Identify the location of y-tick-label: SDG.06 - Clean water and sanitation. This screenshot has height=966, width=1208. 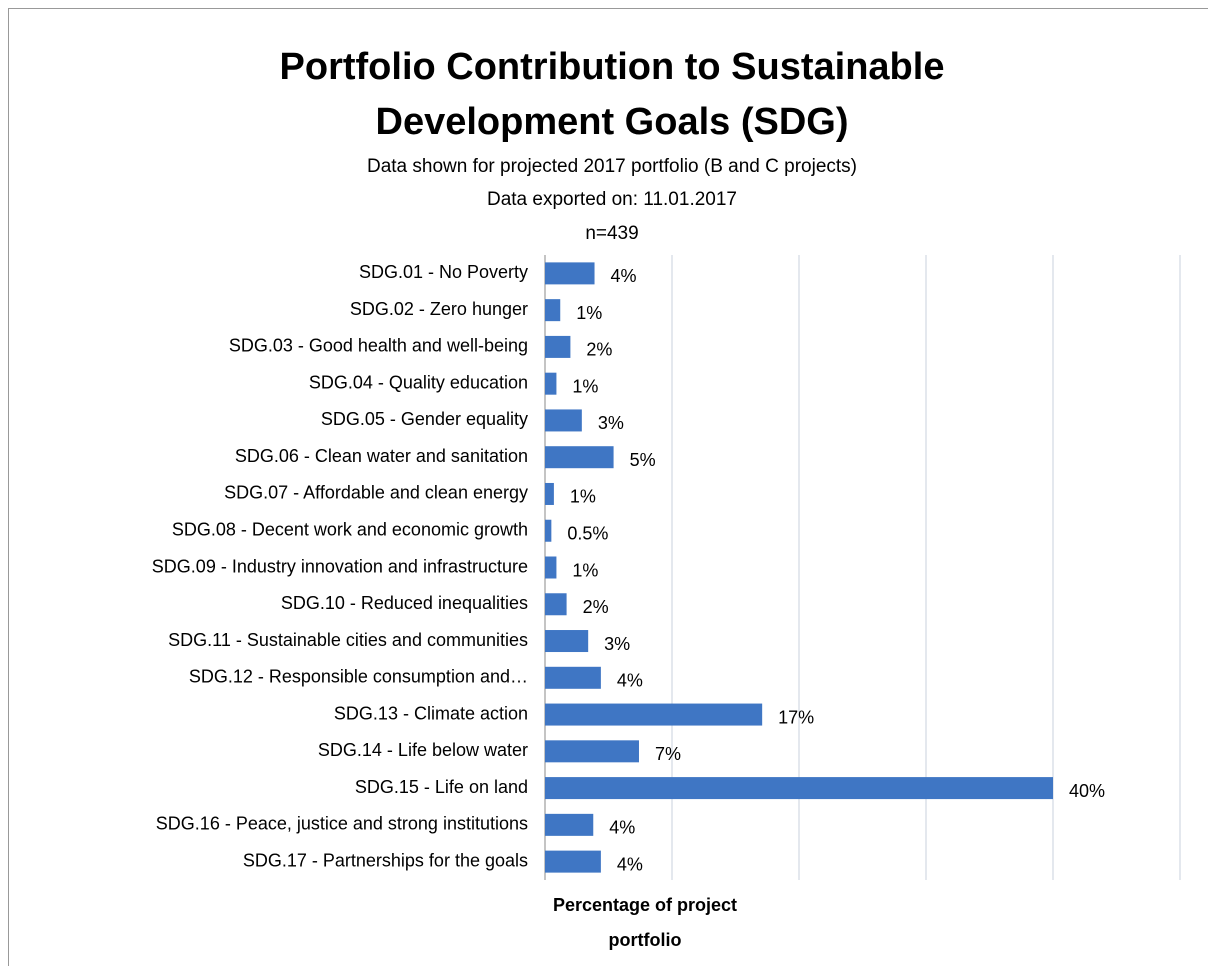
(381, 456).